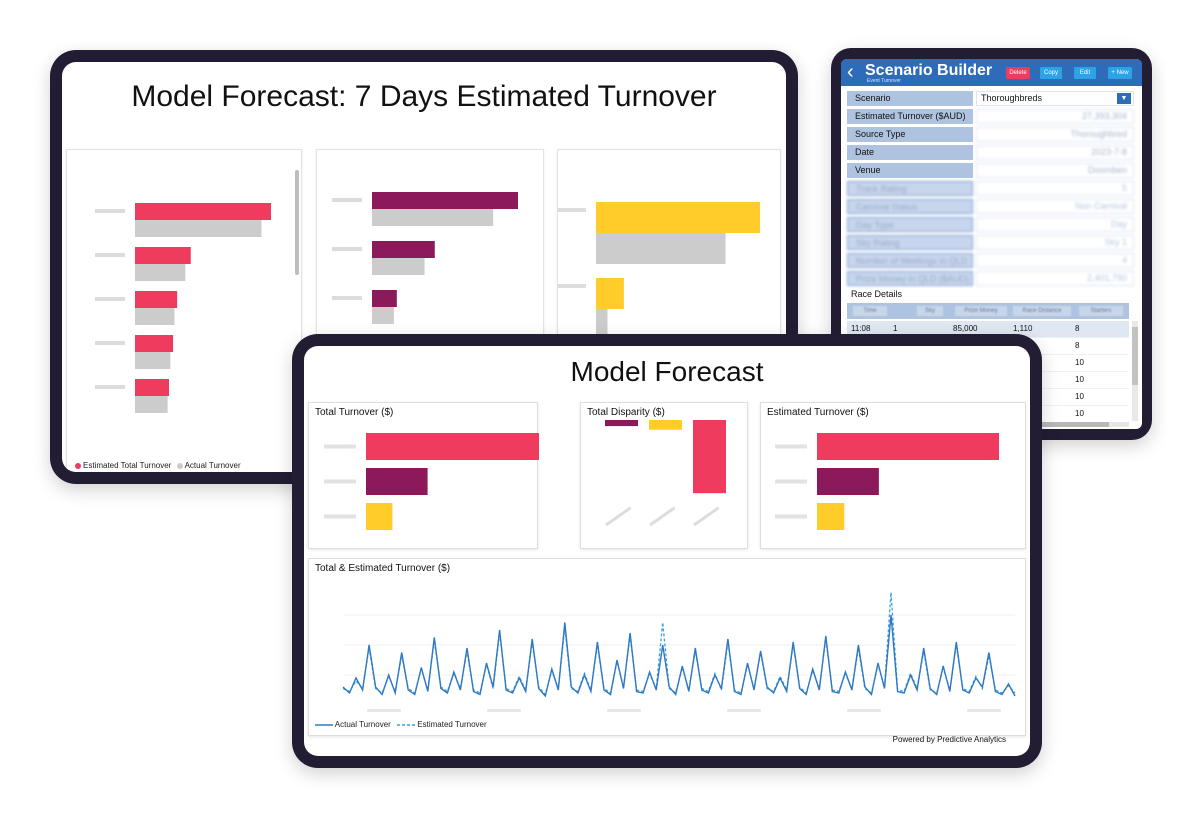 This screenshot has width=1200, height=817. What do you see at coordinates (1055, 206) in the screenshot?
I see `field-value: Non Carnival` at bounding box center [1055, 206].